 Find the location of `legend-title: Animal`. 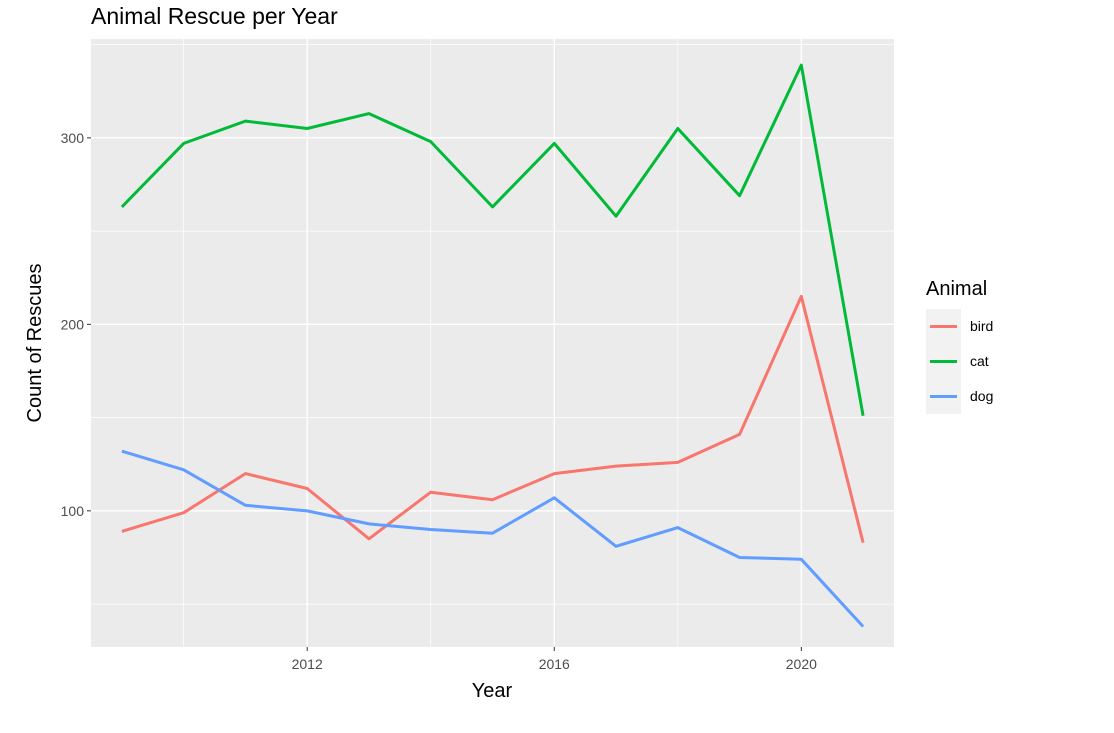

legend-title: Animal is located at coordinates (956, 289).